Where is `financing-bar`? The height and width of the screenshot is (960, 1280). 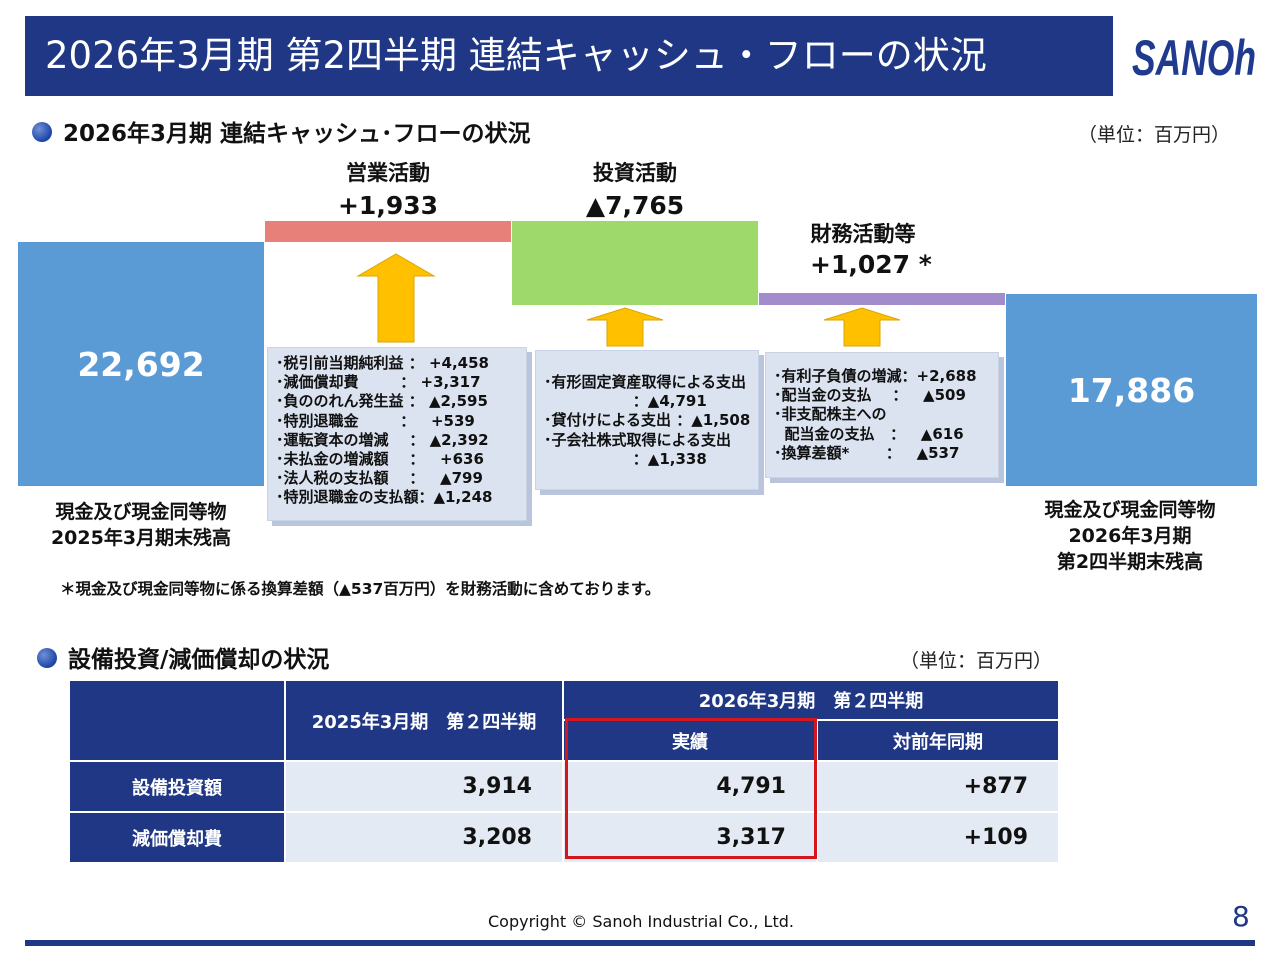 financing-bar is located at coordinates (882, 299).